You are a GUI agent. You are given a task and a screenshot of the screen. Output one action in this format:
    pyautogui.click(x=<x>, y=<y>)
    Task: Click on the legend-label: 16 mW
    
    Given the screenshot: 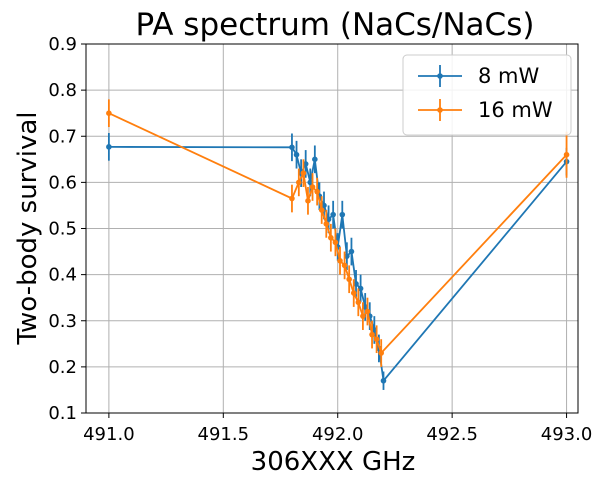 What is the action you would take?
    pyautogui.click(x=515, y=110)
    